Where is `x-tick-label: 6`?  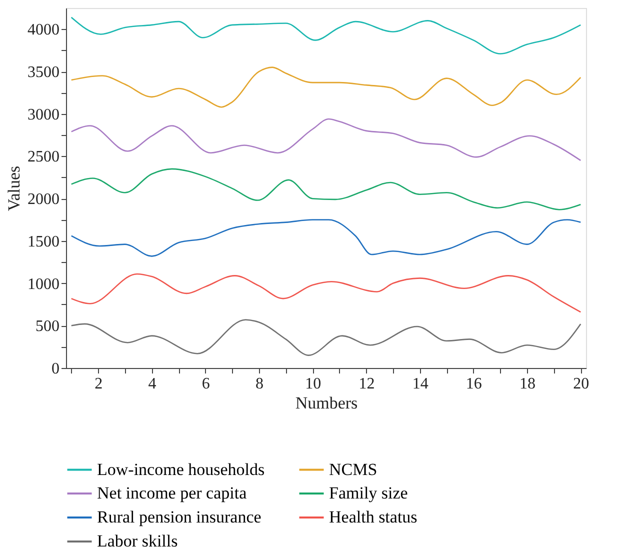 x-tick-label: 6 is located at coordinates (206, 384).